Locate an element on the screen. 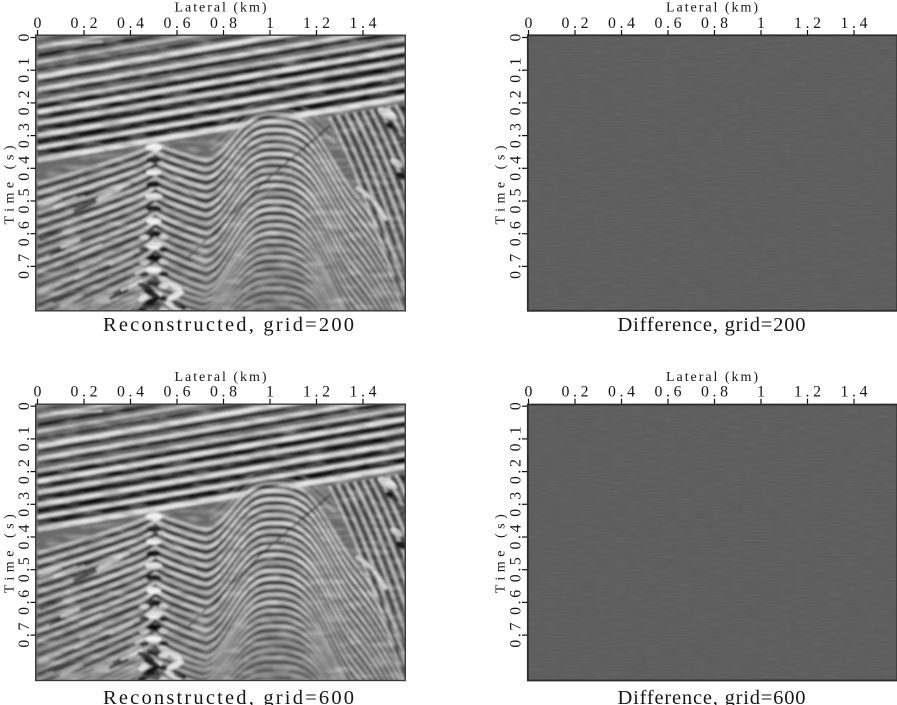 The width and height of the screenshot is (897, 705). svg-text: Reconstructed, grid=200 is located at coordinates (228, 325).